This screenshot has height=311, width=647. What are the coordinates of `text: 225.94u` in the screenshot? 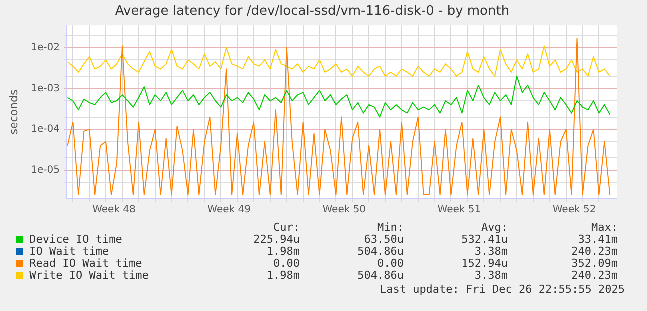 It's located at (276, 239).